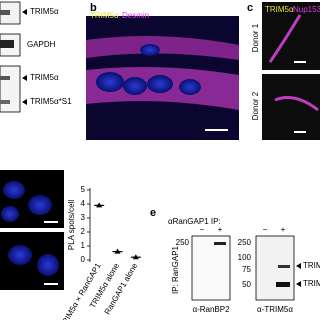 Image resolution: width=320 pixels, height=325 pixels. Describe the element at coordinates (83, 231) in the screenshot. I see `y-tick-label: 2` at that location.